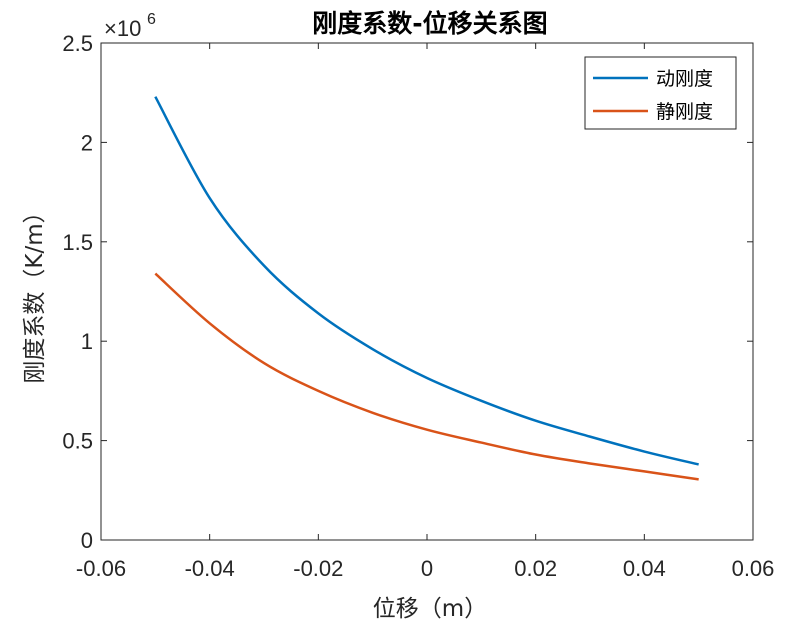  I want to click on chart-title: 刚度系数-位移关系图, so click(429, 23).